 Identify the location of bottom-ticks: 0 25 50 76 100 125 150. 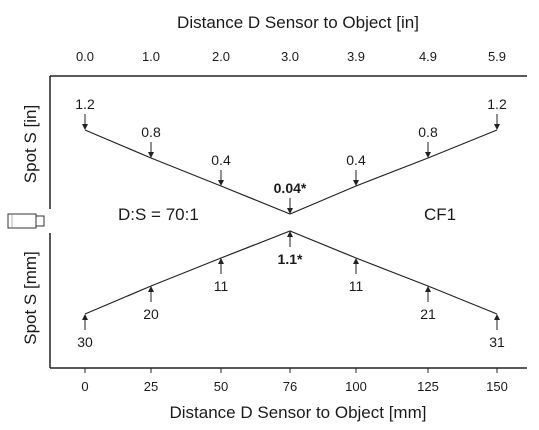
(294, 381).